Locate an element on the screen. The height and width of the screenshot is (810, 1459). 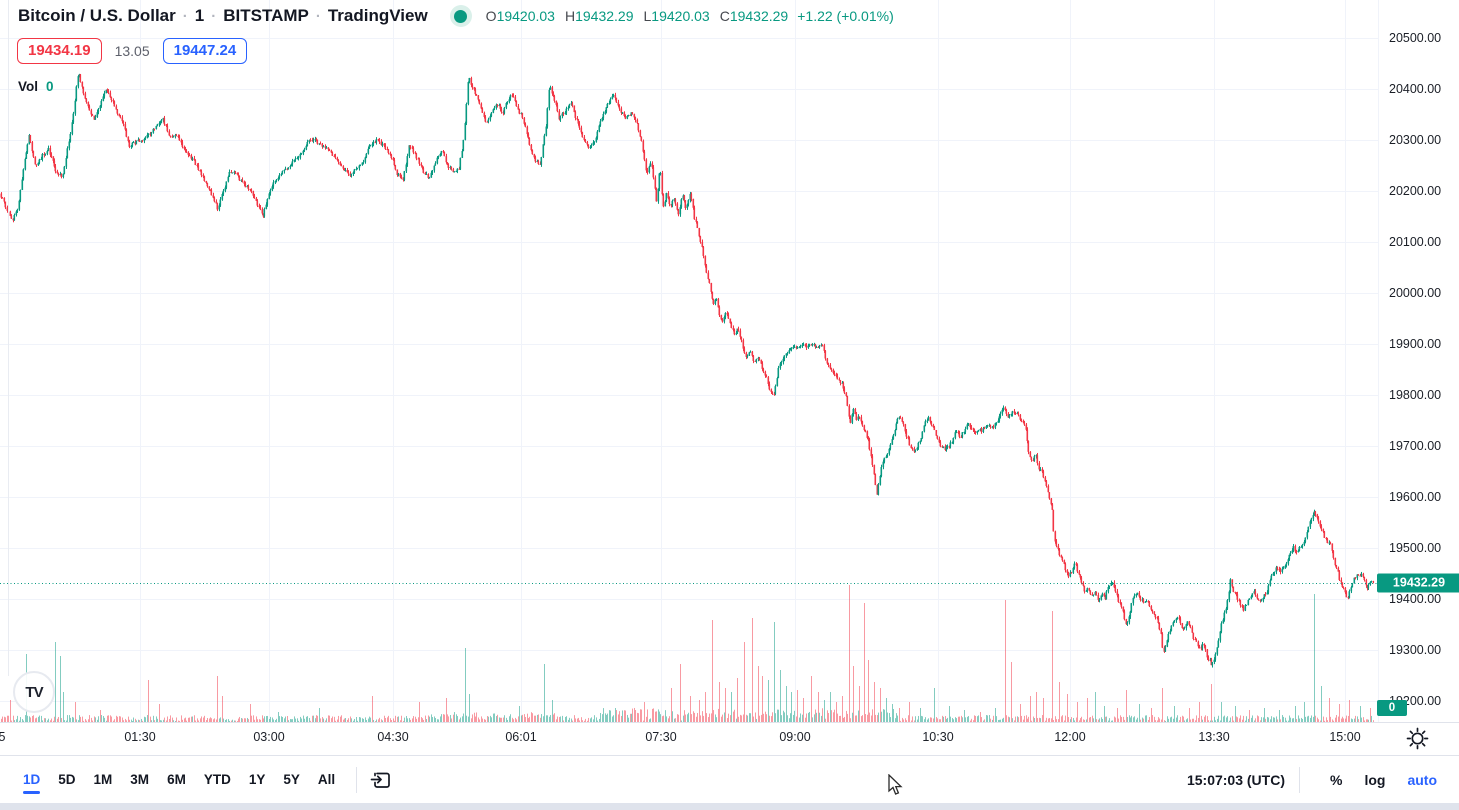
market-status-icon is located at coordinates (460, 16).